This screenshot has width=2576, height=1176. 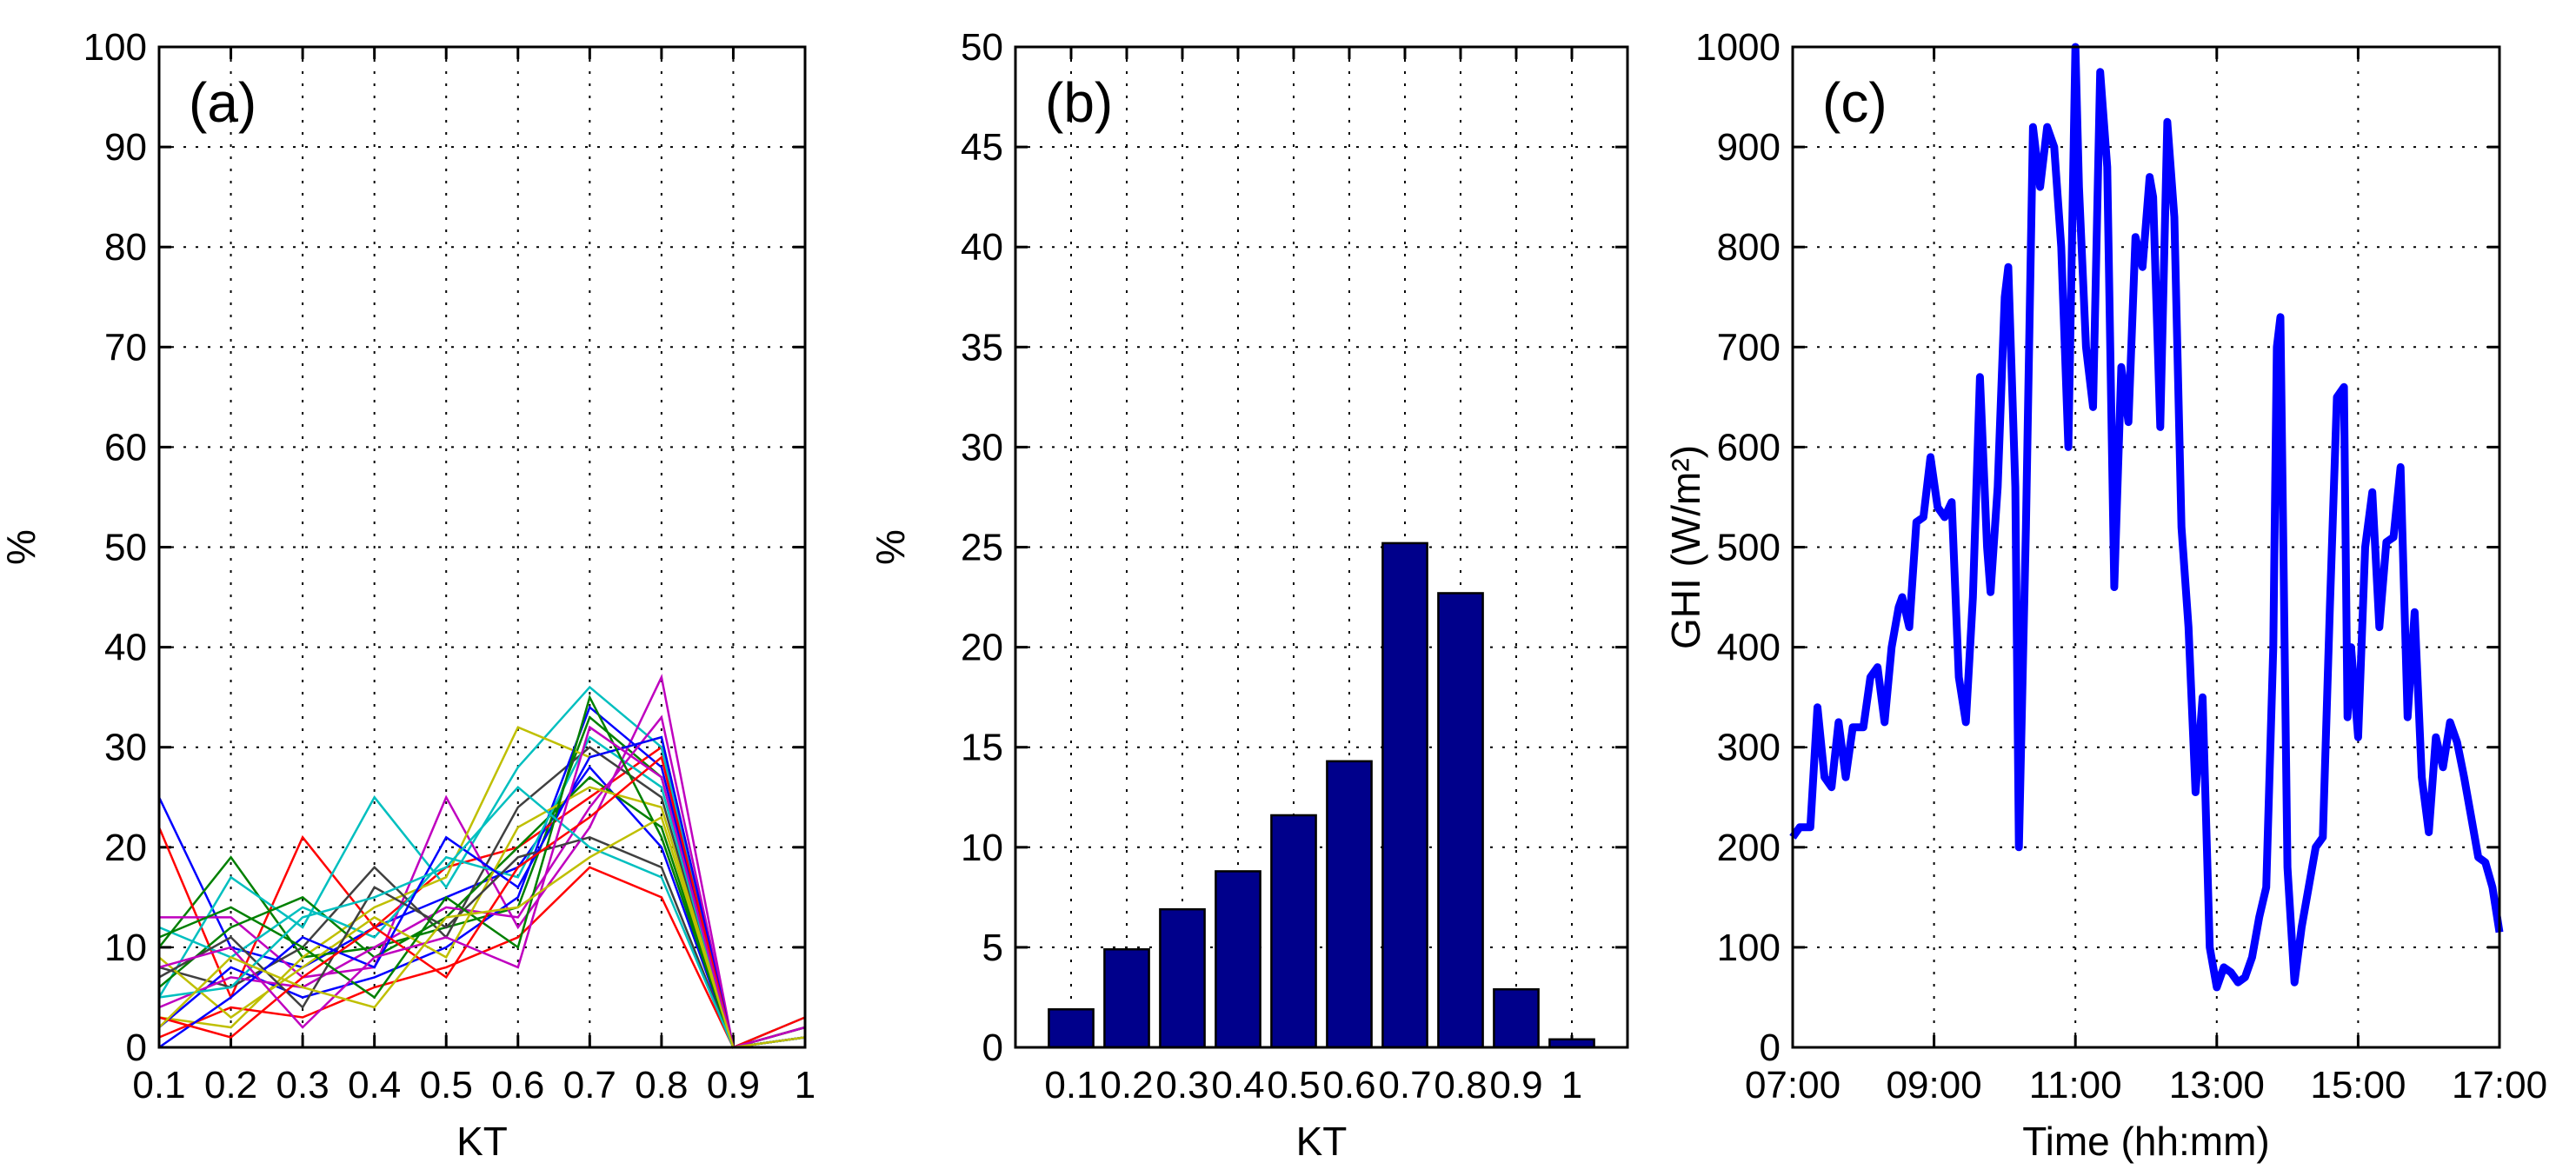 I want to click on x-tick-label: 17:00, so click(x=2499, y=1085).